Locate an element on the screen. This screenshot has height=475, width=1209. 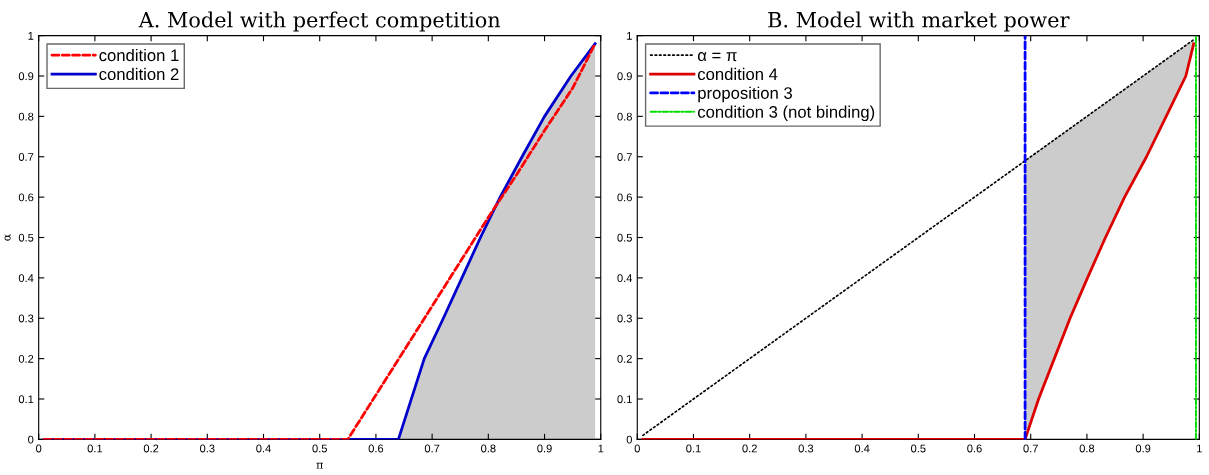
x-axis-title: π is located at coordinates (319, 465).